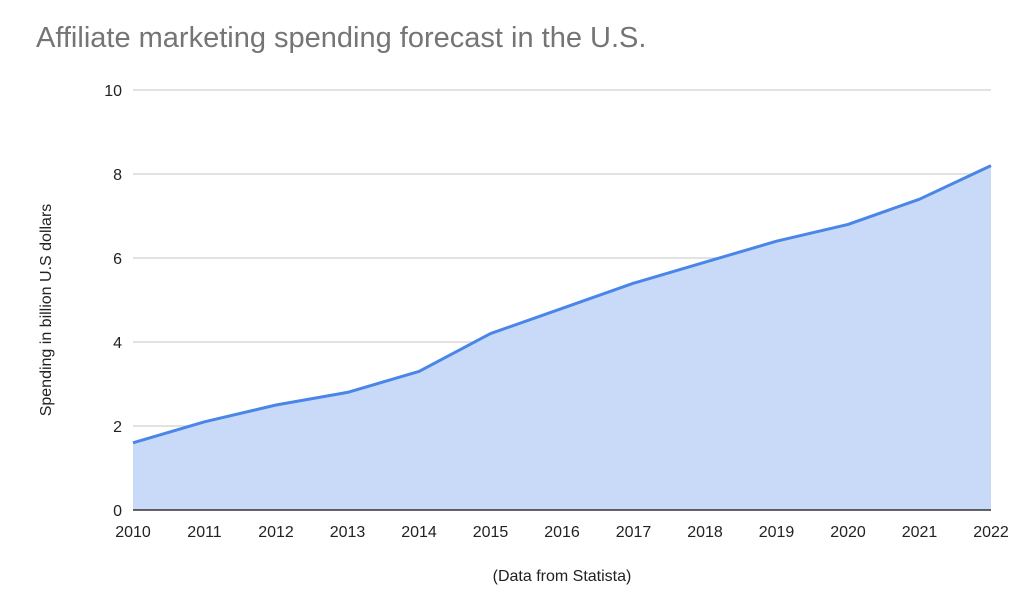 Image resolution: width=1024 pixels, height=602 pixels. I want to click on chart-footnote: (Data from Statista), so click(562, 576).